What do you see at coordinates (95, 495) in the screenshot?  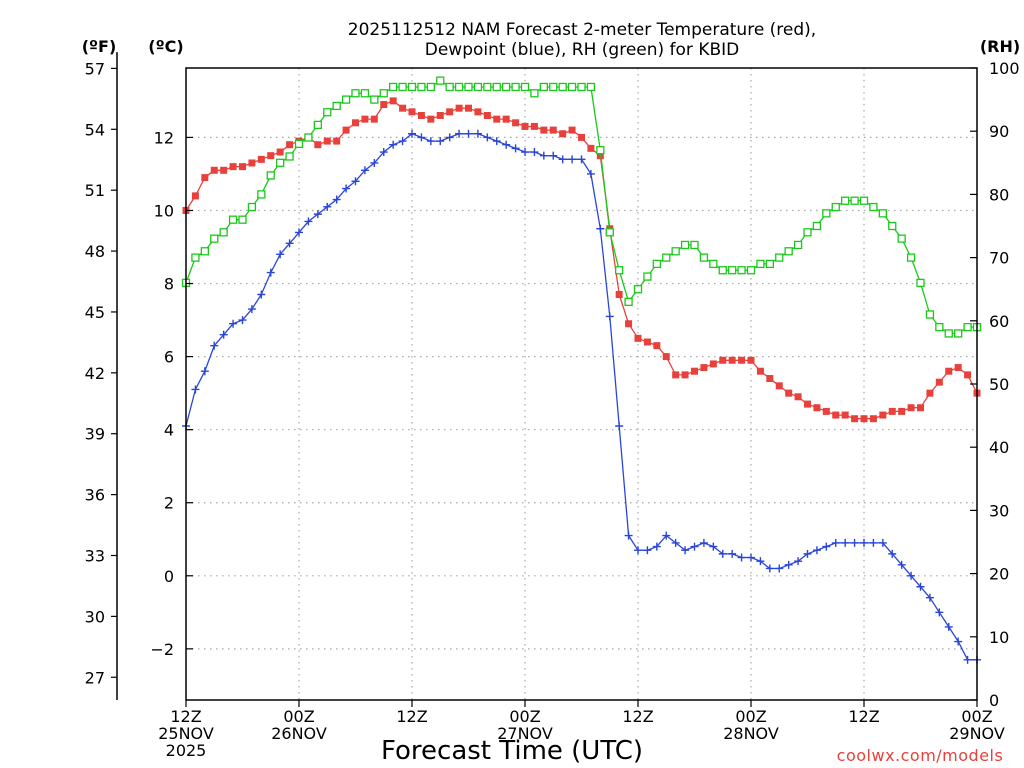 I see `fahrenheit-tick-label: 36` at bounding box center [95, 495].